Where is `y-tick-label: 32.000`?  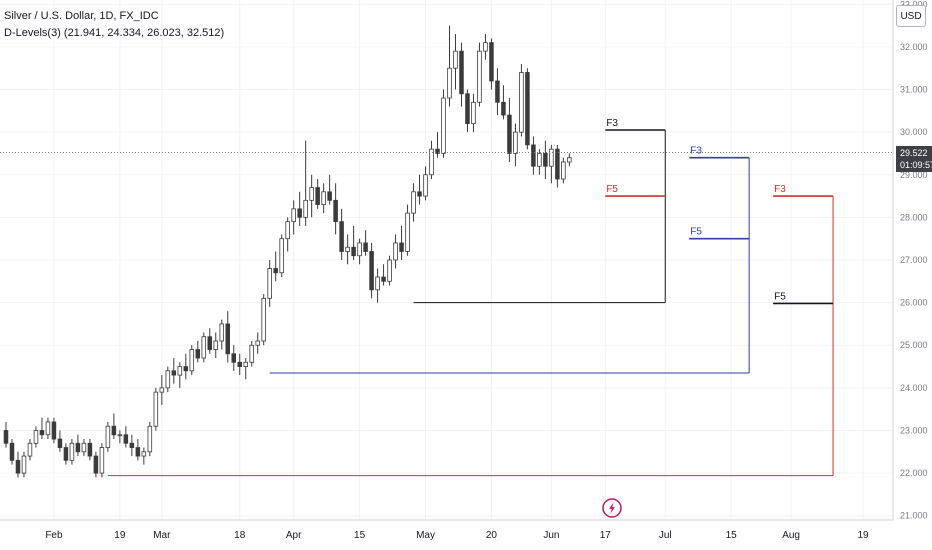
y-tick-label: 32.000 is located at coordinates (914, 47).